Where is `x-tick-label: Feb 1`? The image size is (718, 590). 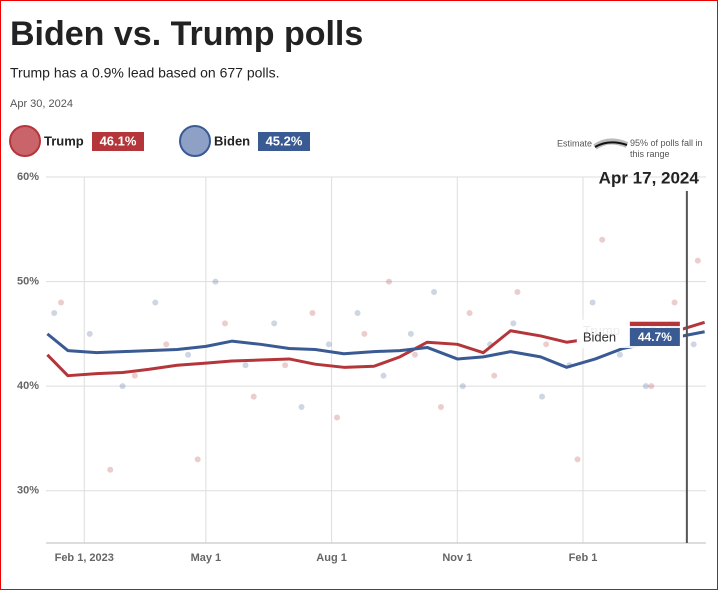 x-tick-label: Feb 1 is located at coordinates (583, 558).